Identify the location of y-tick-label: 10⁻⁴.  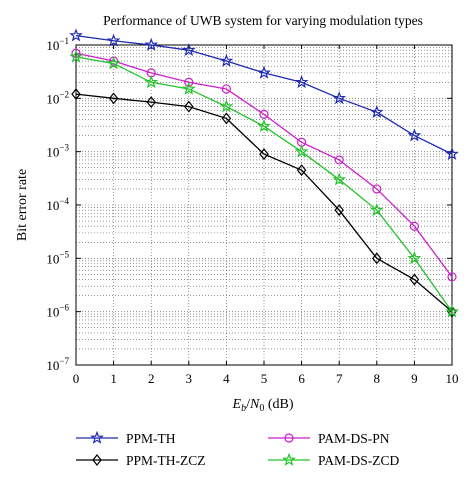
(57, 204).